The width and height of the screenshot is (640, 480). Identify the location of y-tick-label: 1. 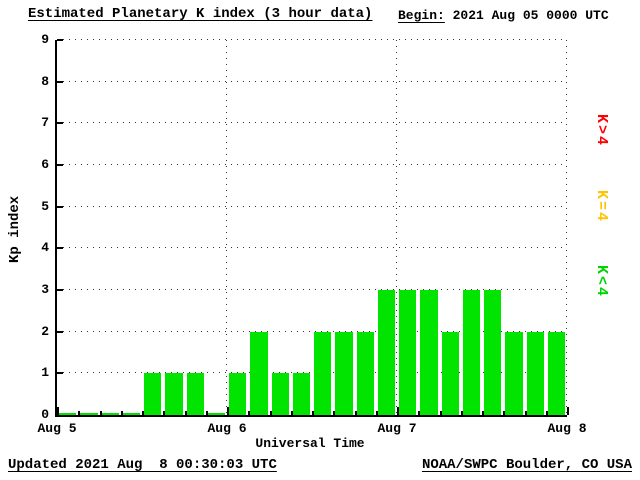
(45, 373).